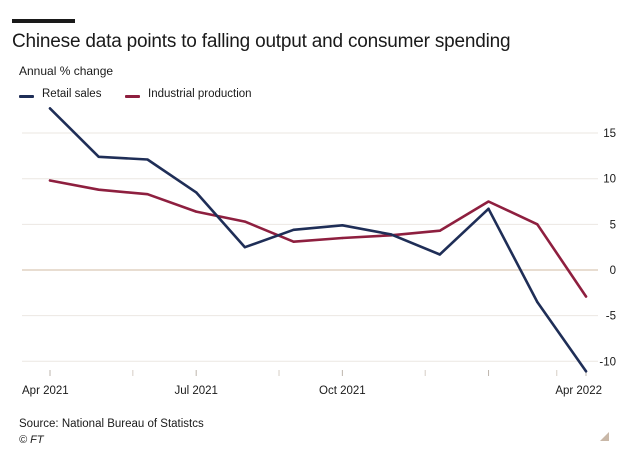 This screenshot has height=453, width=640. I want to click on y-tick-label: 10, so click(609, 180).